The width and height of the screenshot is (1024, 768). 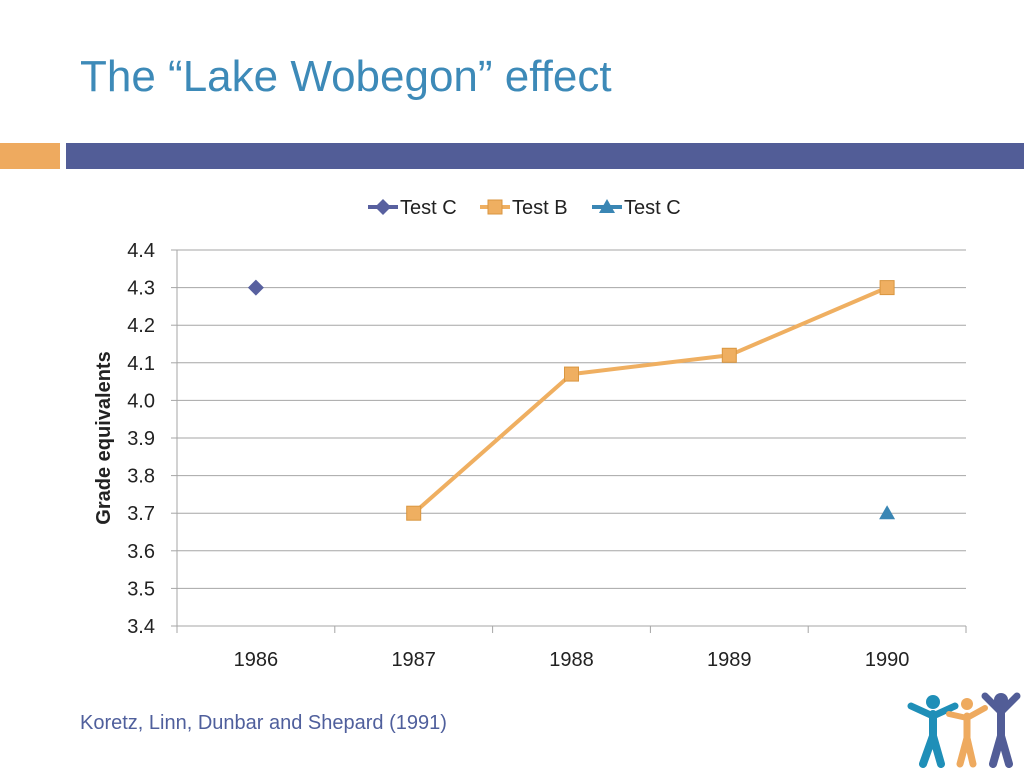 What do you see at coordinates (346, 76) in the screenshot?
I see `slide-title: The “Lake Wobegon” effect` at bounding box center [346, 76].